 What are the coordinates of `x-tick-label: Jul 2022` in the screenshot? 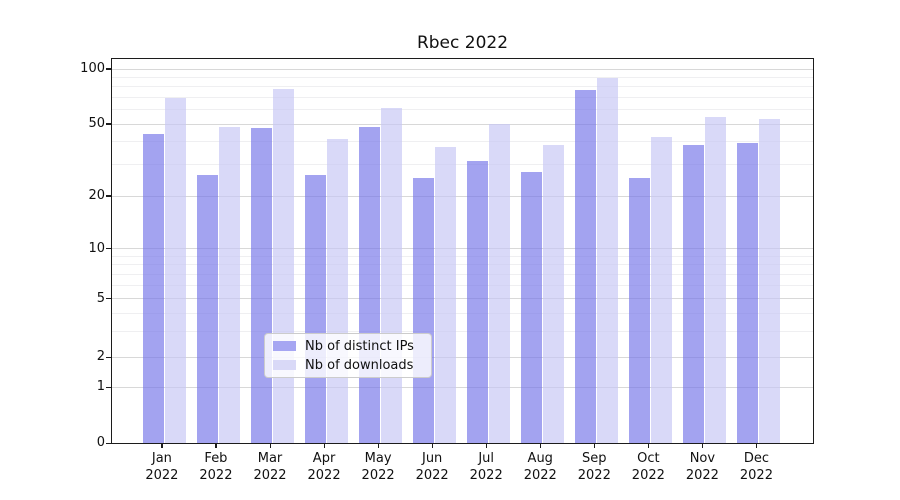 It's located at (486, 467).